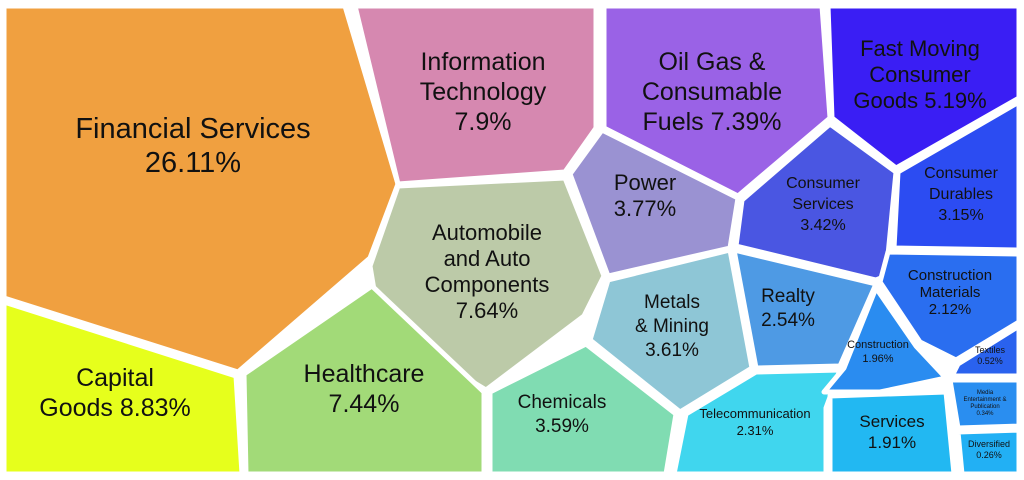  What do you see at coordinates (990, 350) in the screenshot?
I see `label-line: Textiles` at bounding box center [990, 350].